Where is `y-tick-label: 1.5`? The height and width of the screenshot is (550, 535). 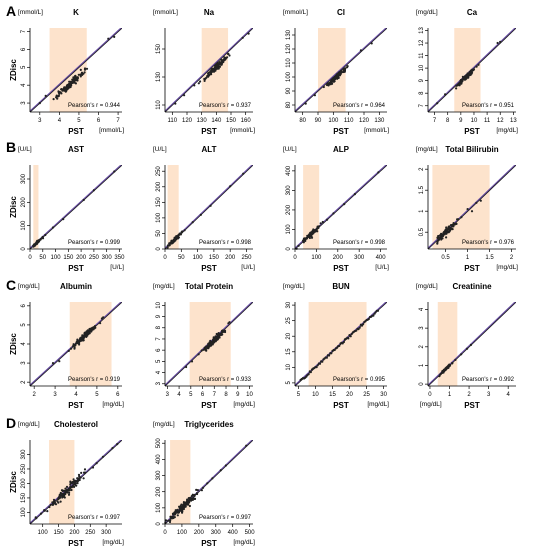 y-tick-label: 1.5 is located at coordinates (422, 189).